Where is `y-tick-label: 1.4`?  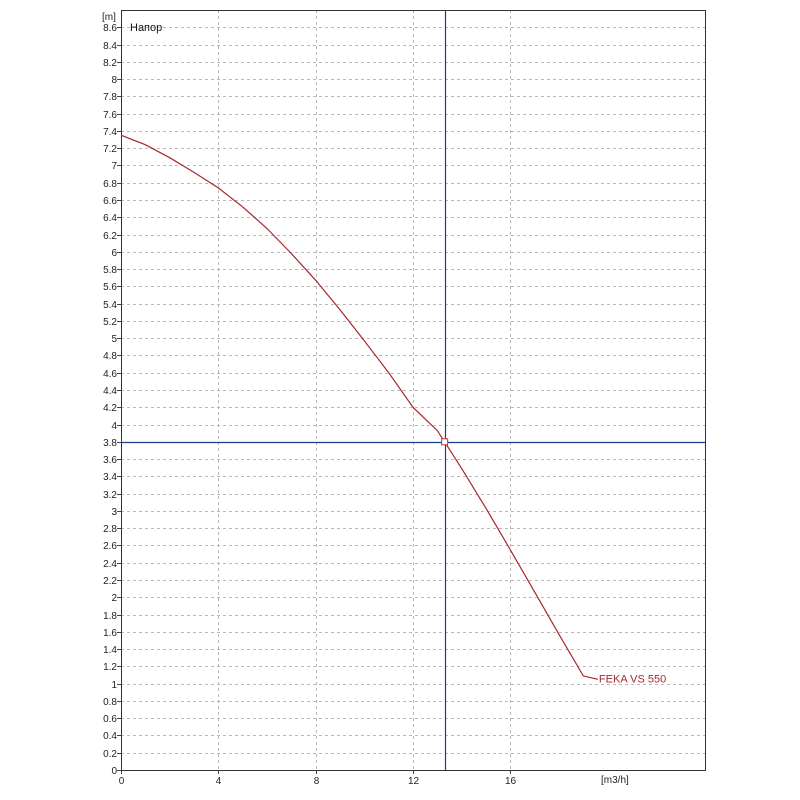 y-tick-label: 1.4 is located at coordinates (110, 650).